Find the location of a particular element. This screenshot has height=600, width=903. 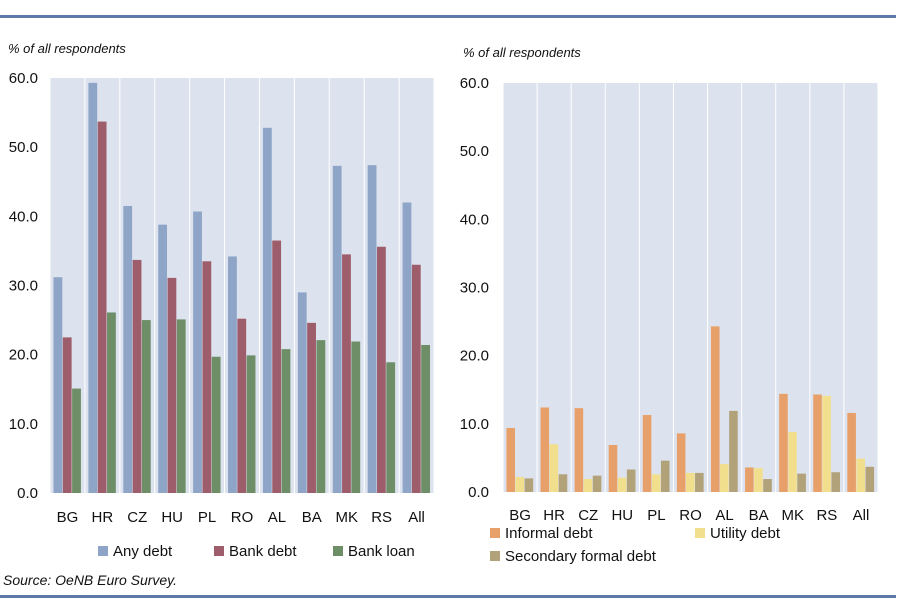

bar-right-utility-debt-pl is located at coordinates (656, 483).